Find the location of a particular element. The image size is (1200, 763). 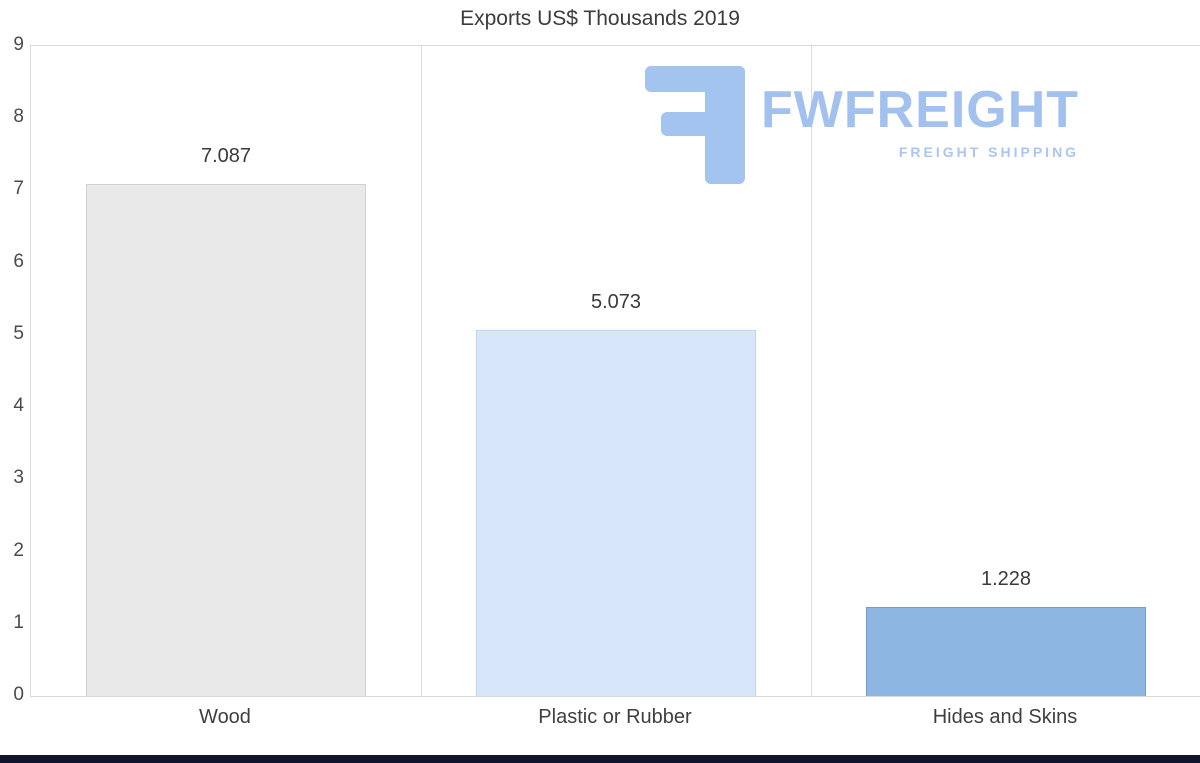

brand-name: FWFREIGHT is located at coordinates (920, 110).